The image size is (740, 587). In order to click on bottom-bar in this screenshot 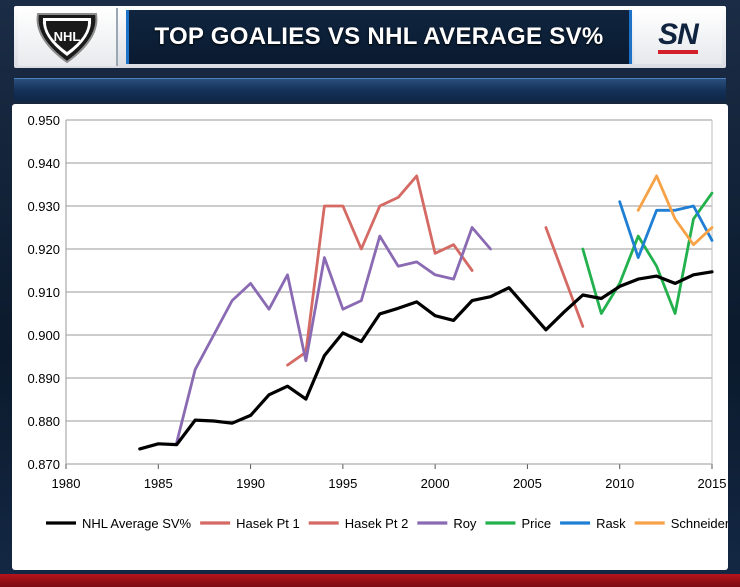, I will do `click(370, 580)`.